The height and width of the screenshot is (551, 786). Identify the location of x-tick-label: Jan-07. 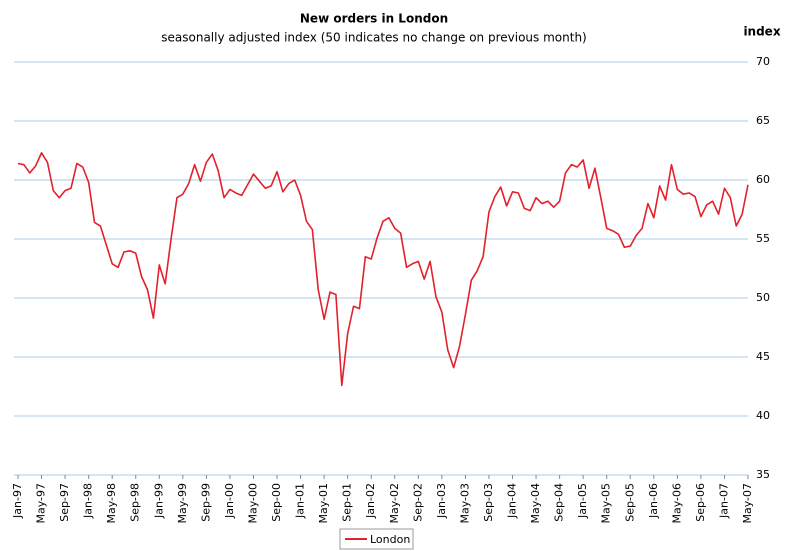
(723, 501).